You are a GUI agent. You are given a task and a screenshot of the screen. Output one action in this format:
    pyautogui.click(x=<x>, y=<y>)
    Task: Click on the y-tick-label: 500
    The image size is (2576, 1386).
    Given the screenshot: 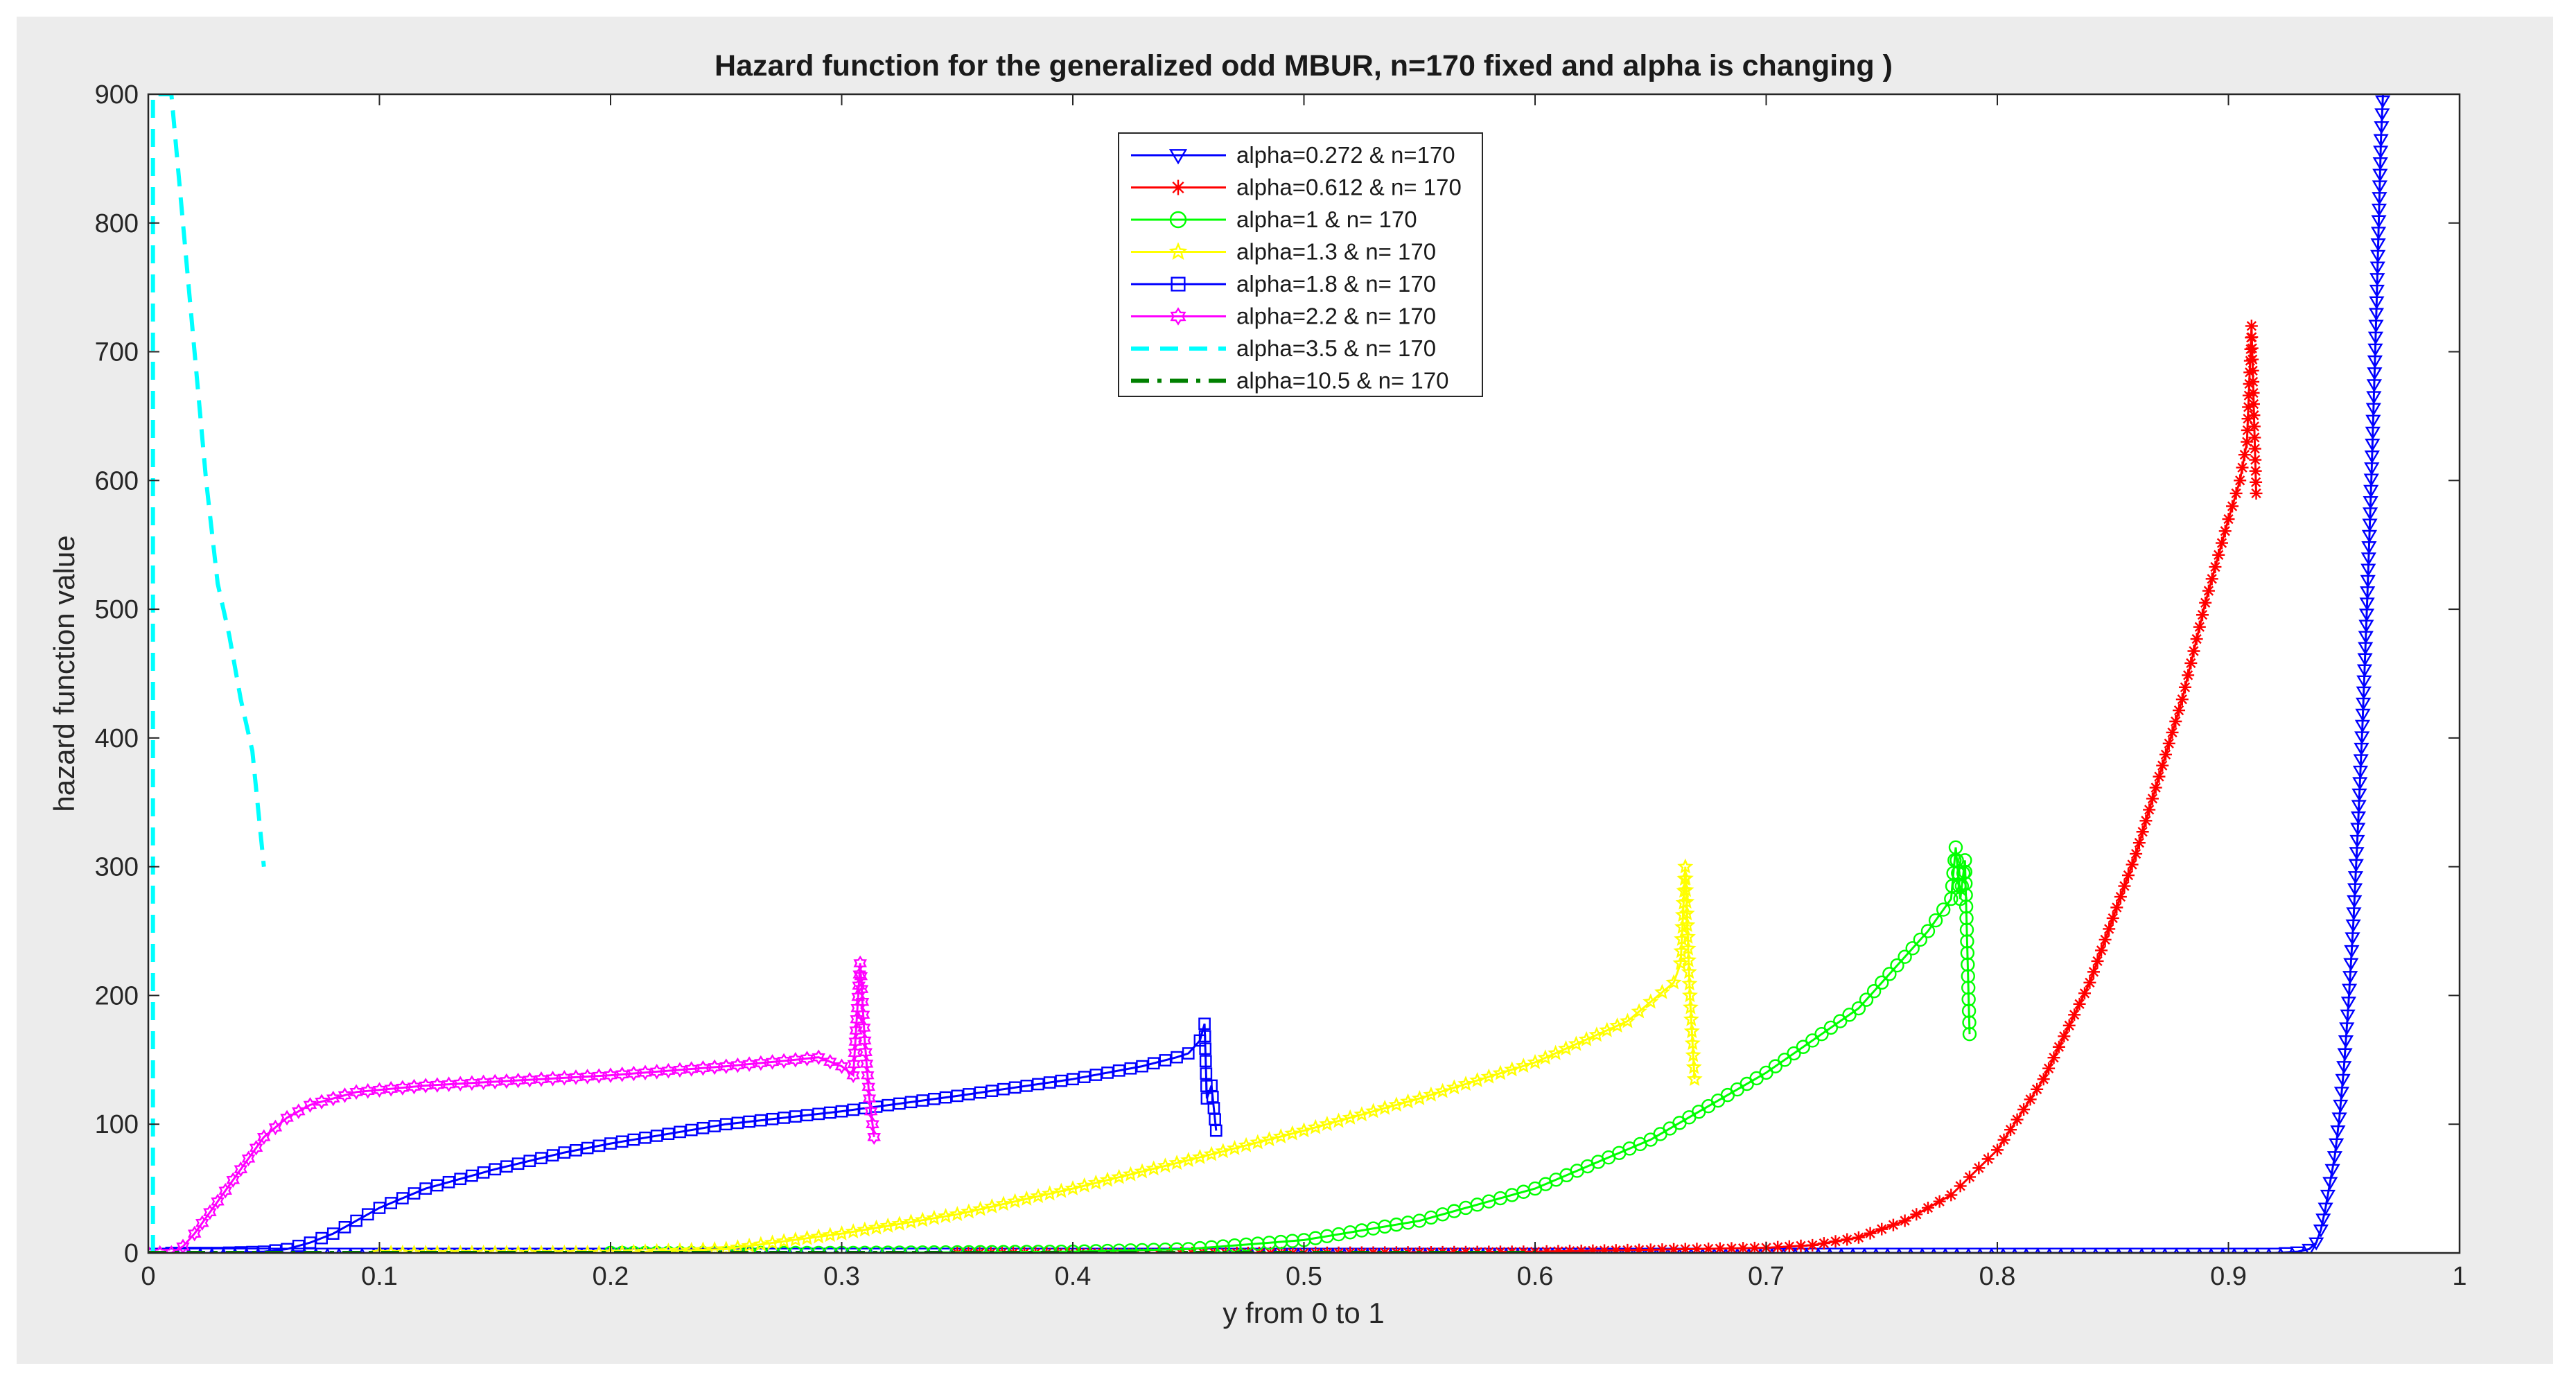 What is the action you would take?
    pyautogui.click(x=117, y=609)
    